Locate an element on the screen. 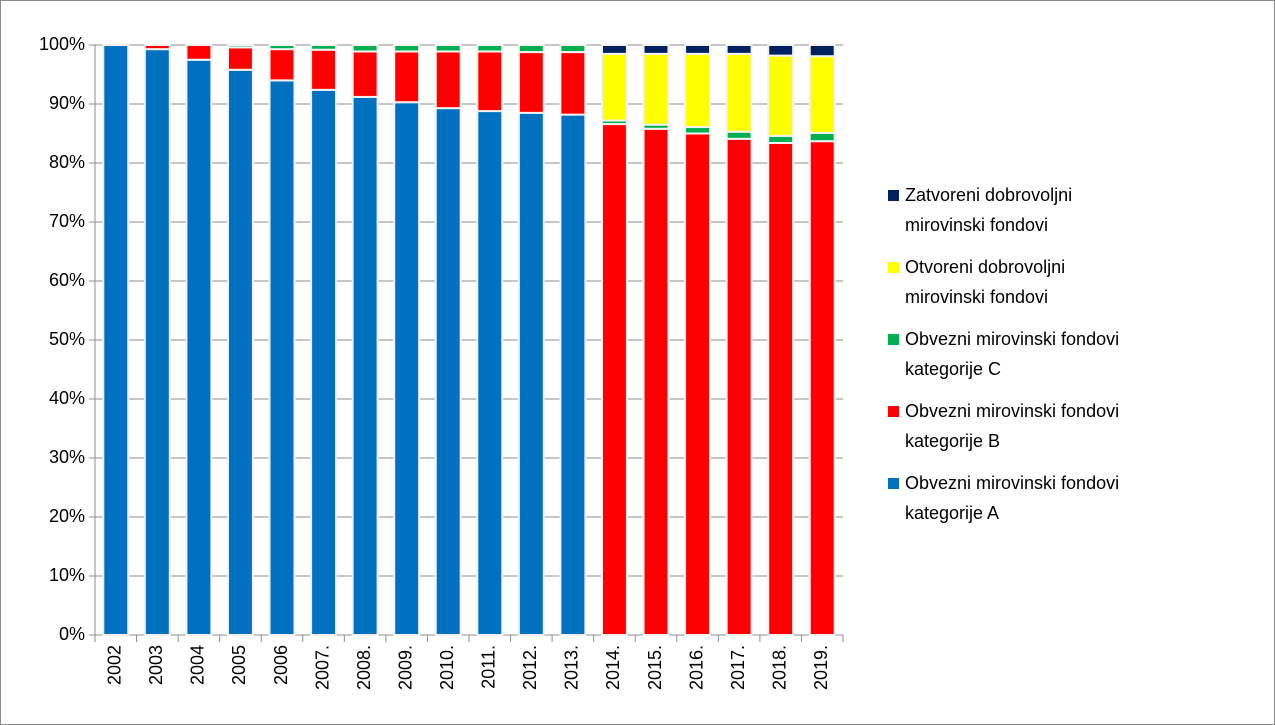  x-tick-label: 2014. is located at coordinates (613, 667).